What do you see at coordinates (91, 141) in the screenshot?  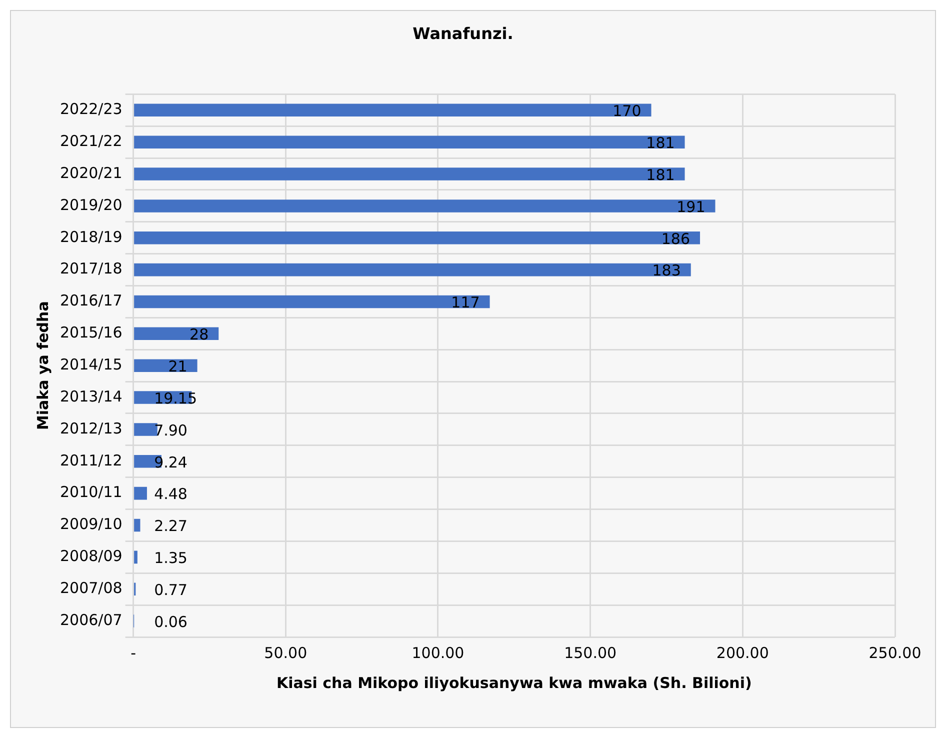 I see `y-tick-label: 2021/22` at bounding box center [91, 141].